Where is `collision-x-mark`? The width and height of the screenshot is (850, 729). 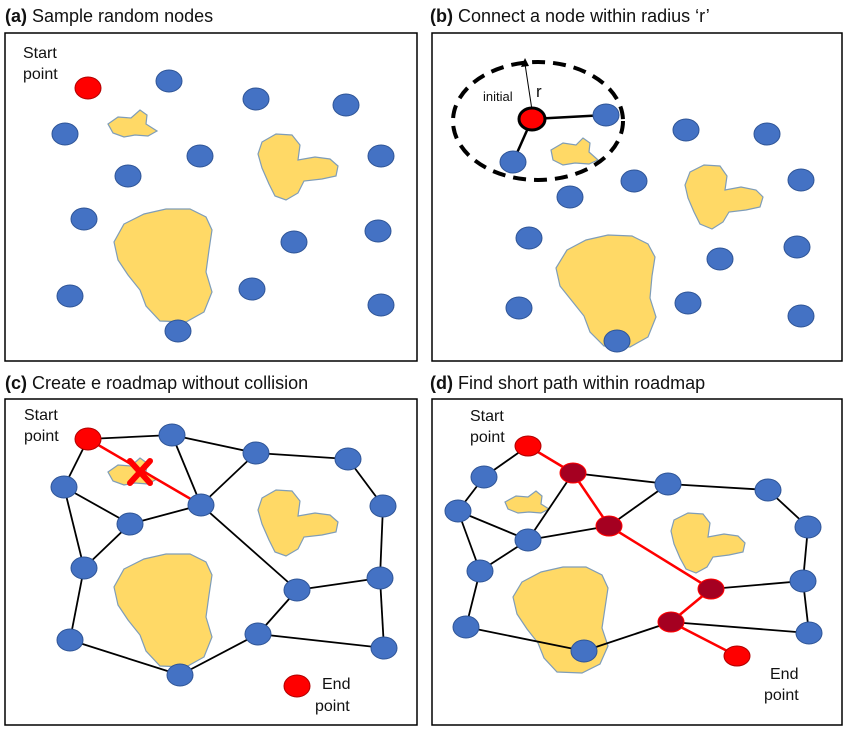
collision-x-mark is located at coordinates (140, 472).